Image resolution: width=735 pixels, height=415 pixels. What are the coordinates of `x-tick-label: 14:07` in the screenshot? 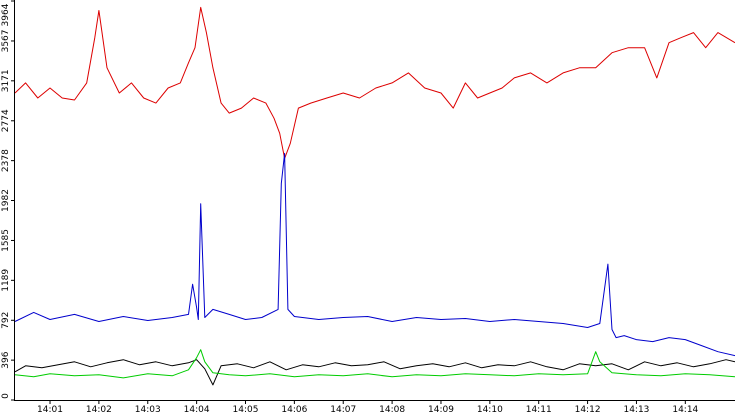 It's located at (343, 410).